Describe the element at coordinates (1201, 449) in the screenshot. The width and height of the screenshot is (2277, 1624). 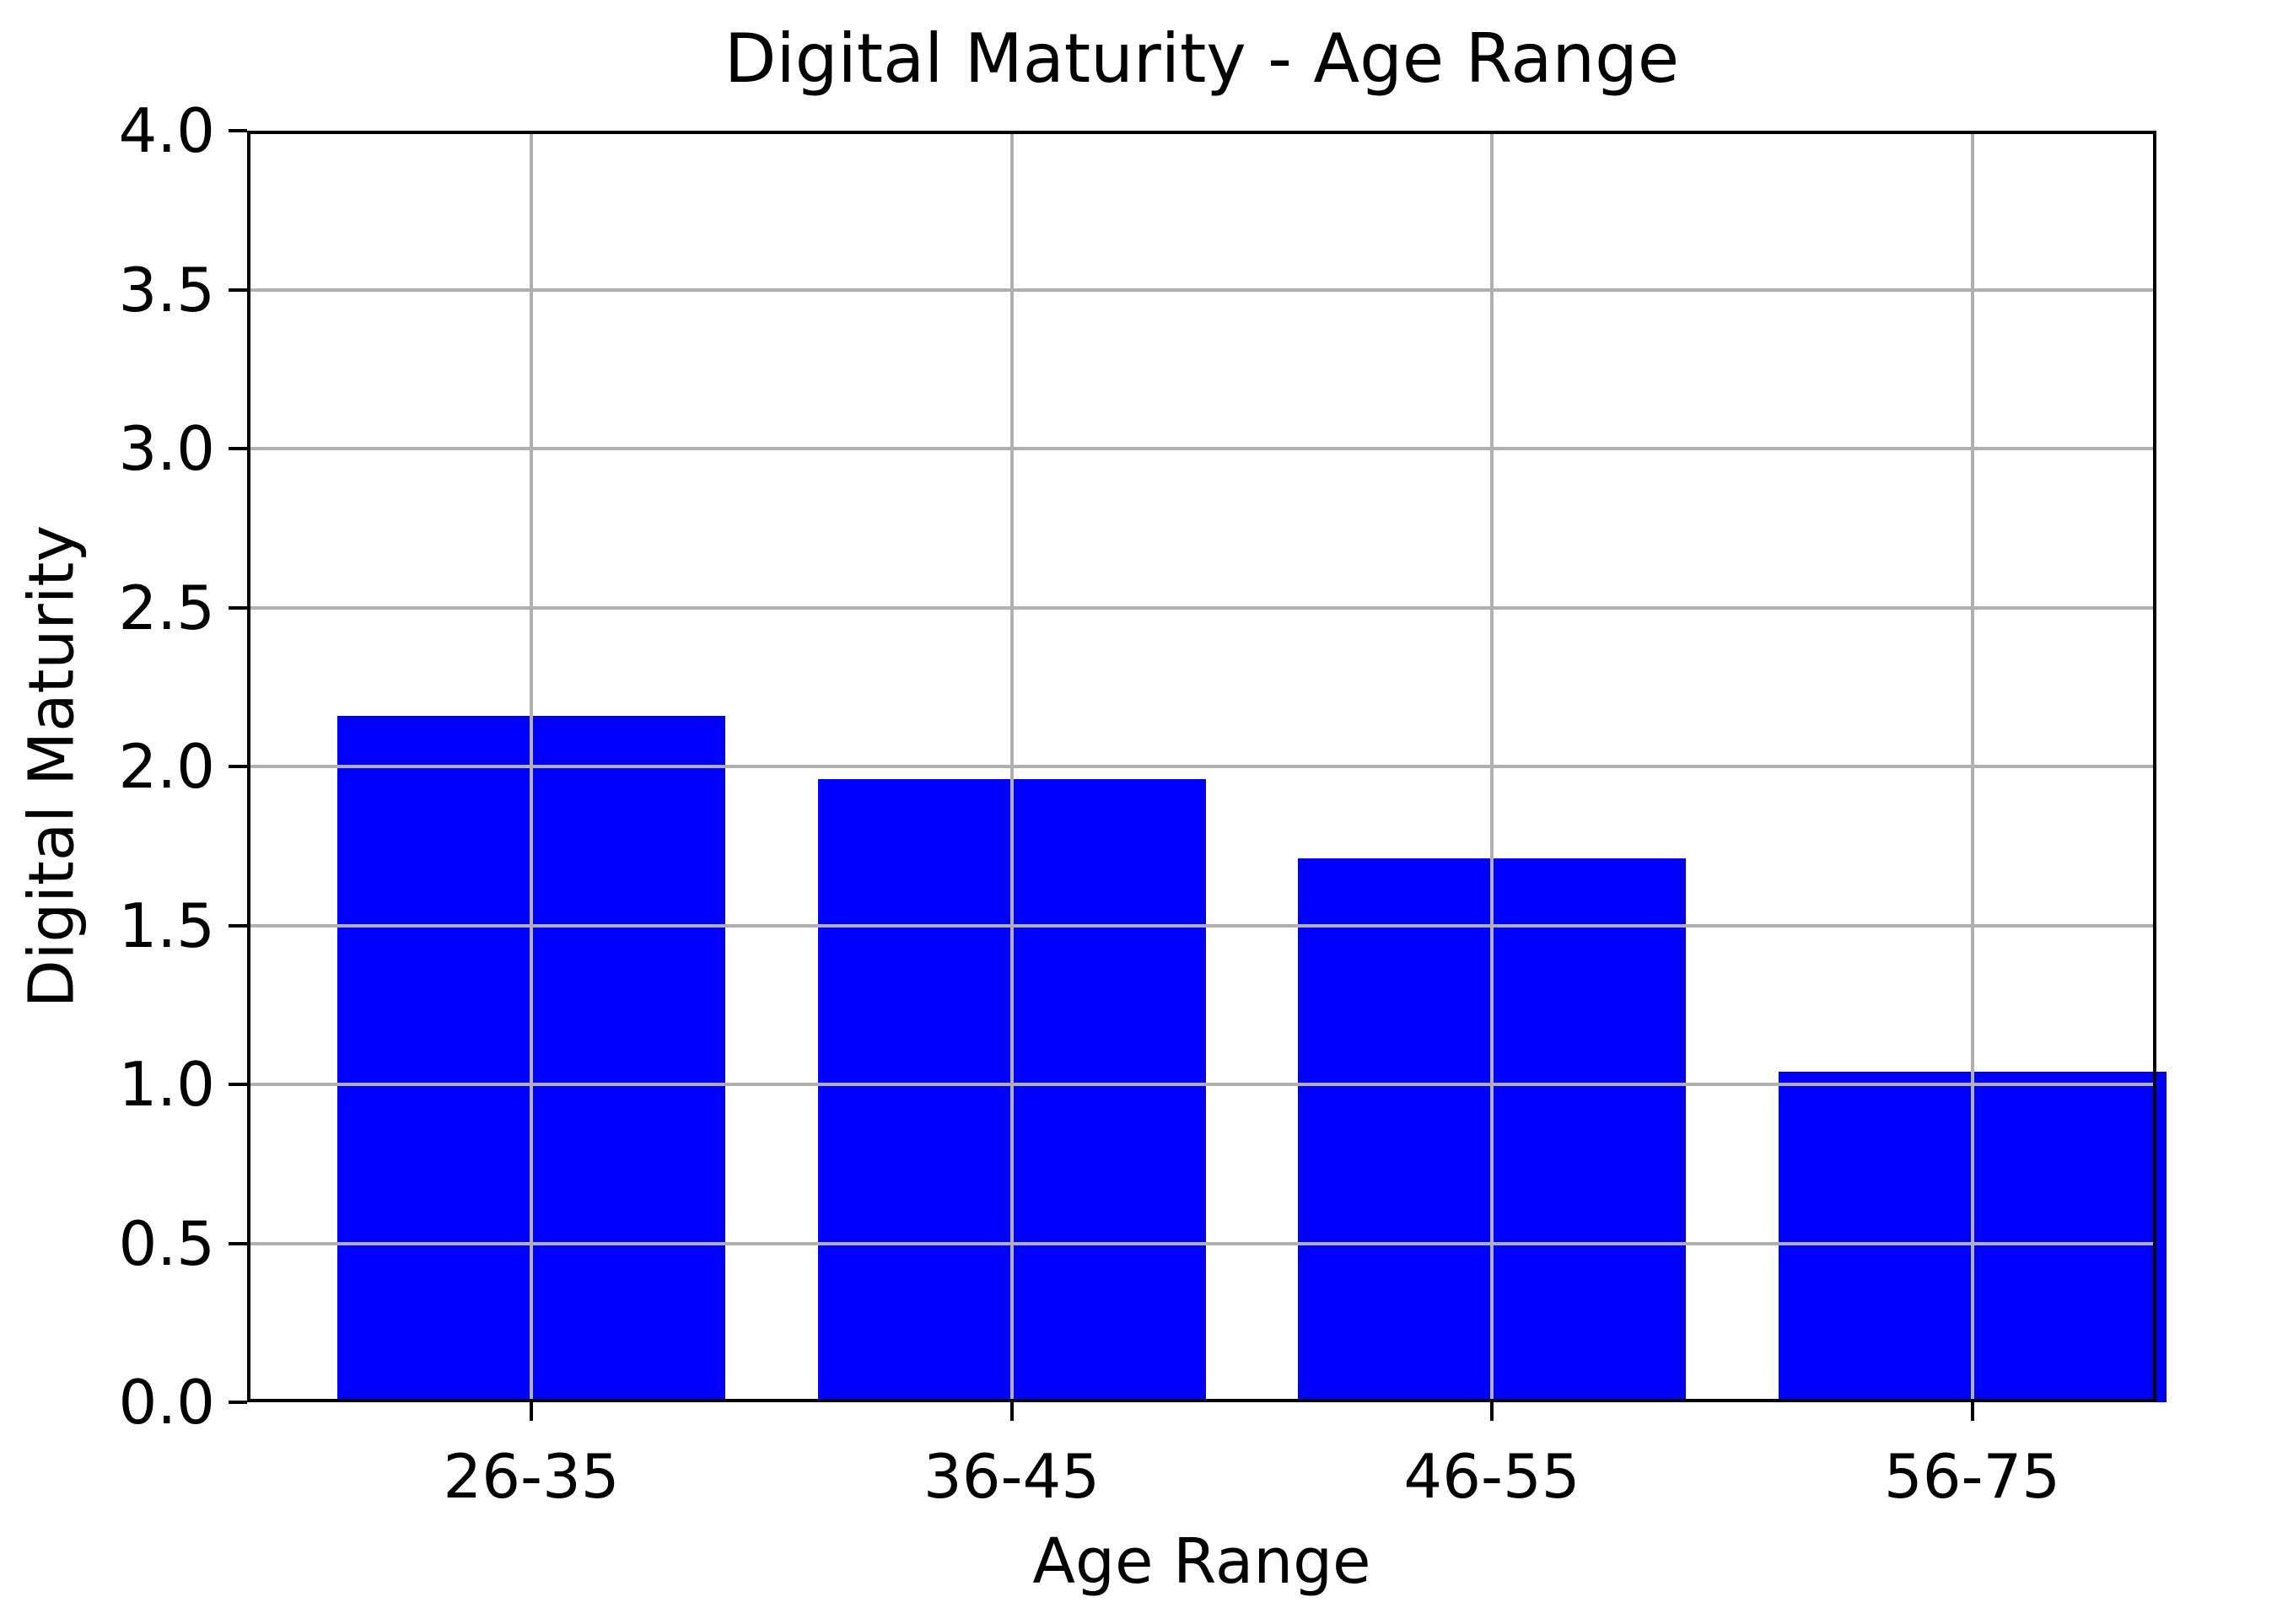
I see `h-gridline-3.0` at that location.